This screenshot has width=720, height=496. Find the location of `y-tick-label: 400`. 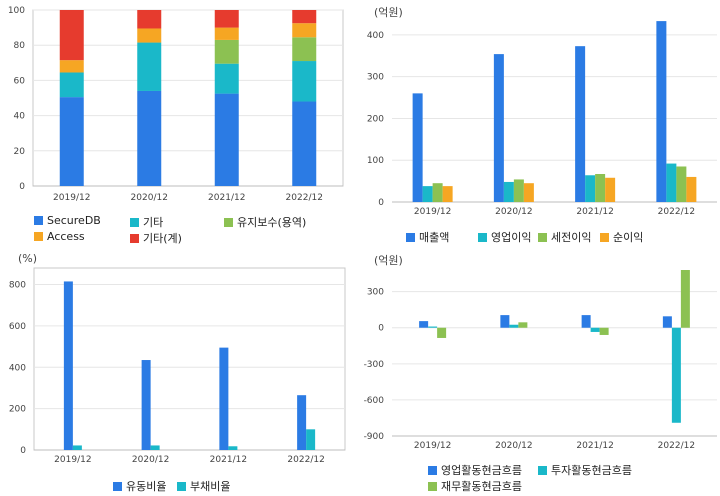

y-tick-label: 400 is located at coordinates (375, 36).